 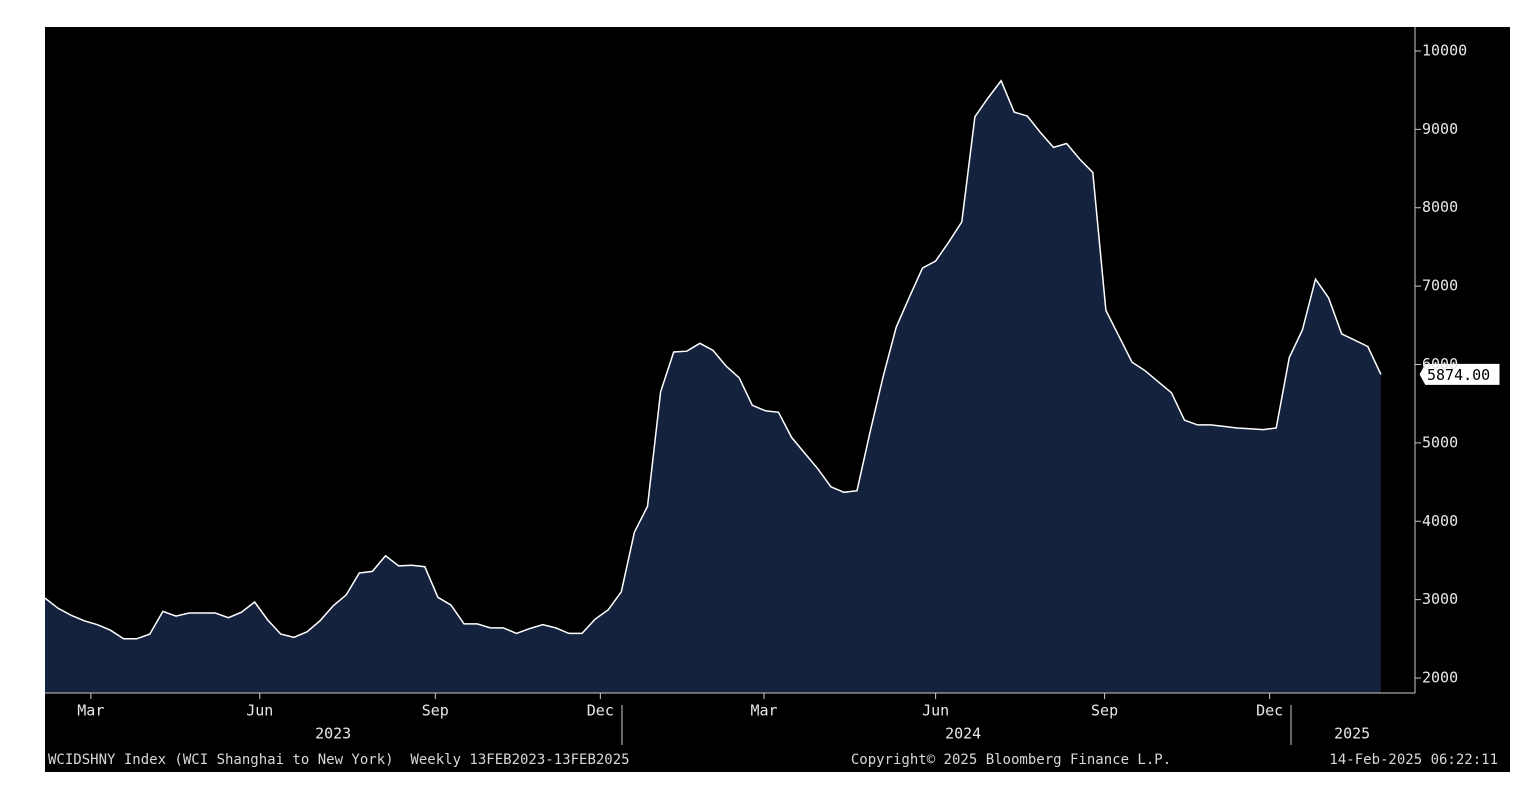 What do you see at coordinates (1440, 442) in the screenshot?
I see `y-tick-label: 5000` at bounding box center [1440, 442].